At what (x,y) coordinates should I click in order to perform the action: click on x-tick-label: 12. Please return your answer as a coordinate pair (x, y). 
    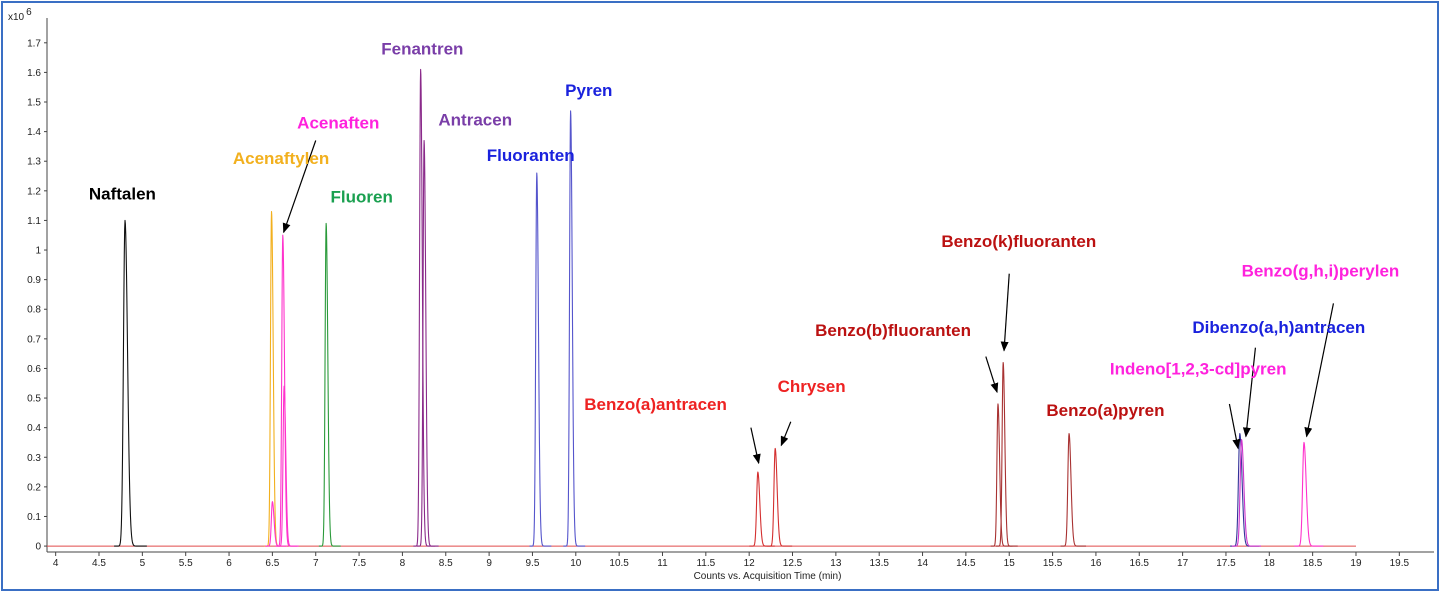
    Looking at the image, I should click on (750, 563).